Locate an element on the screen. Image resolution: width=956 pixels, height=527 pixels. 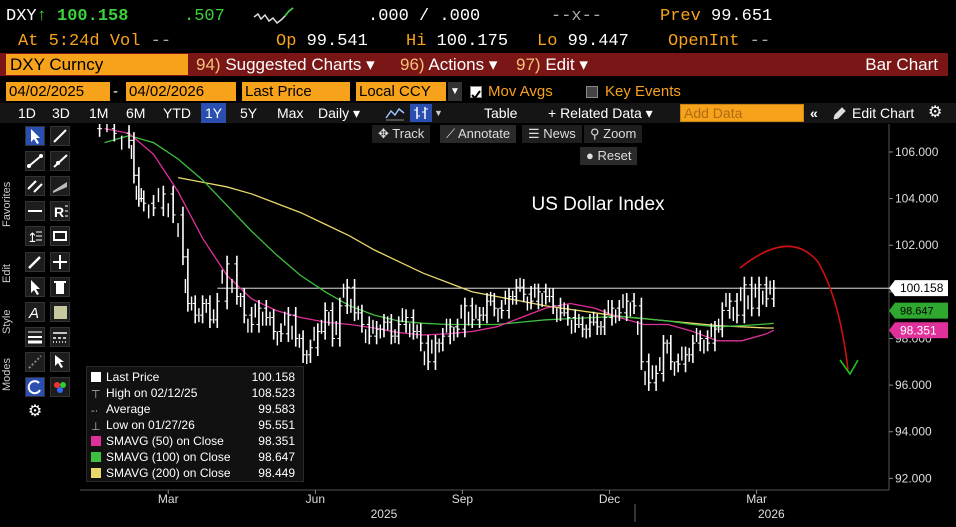
currency-select: Local CCY is located at coordinates (401, 91).